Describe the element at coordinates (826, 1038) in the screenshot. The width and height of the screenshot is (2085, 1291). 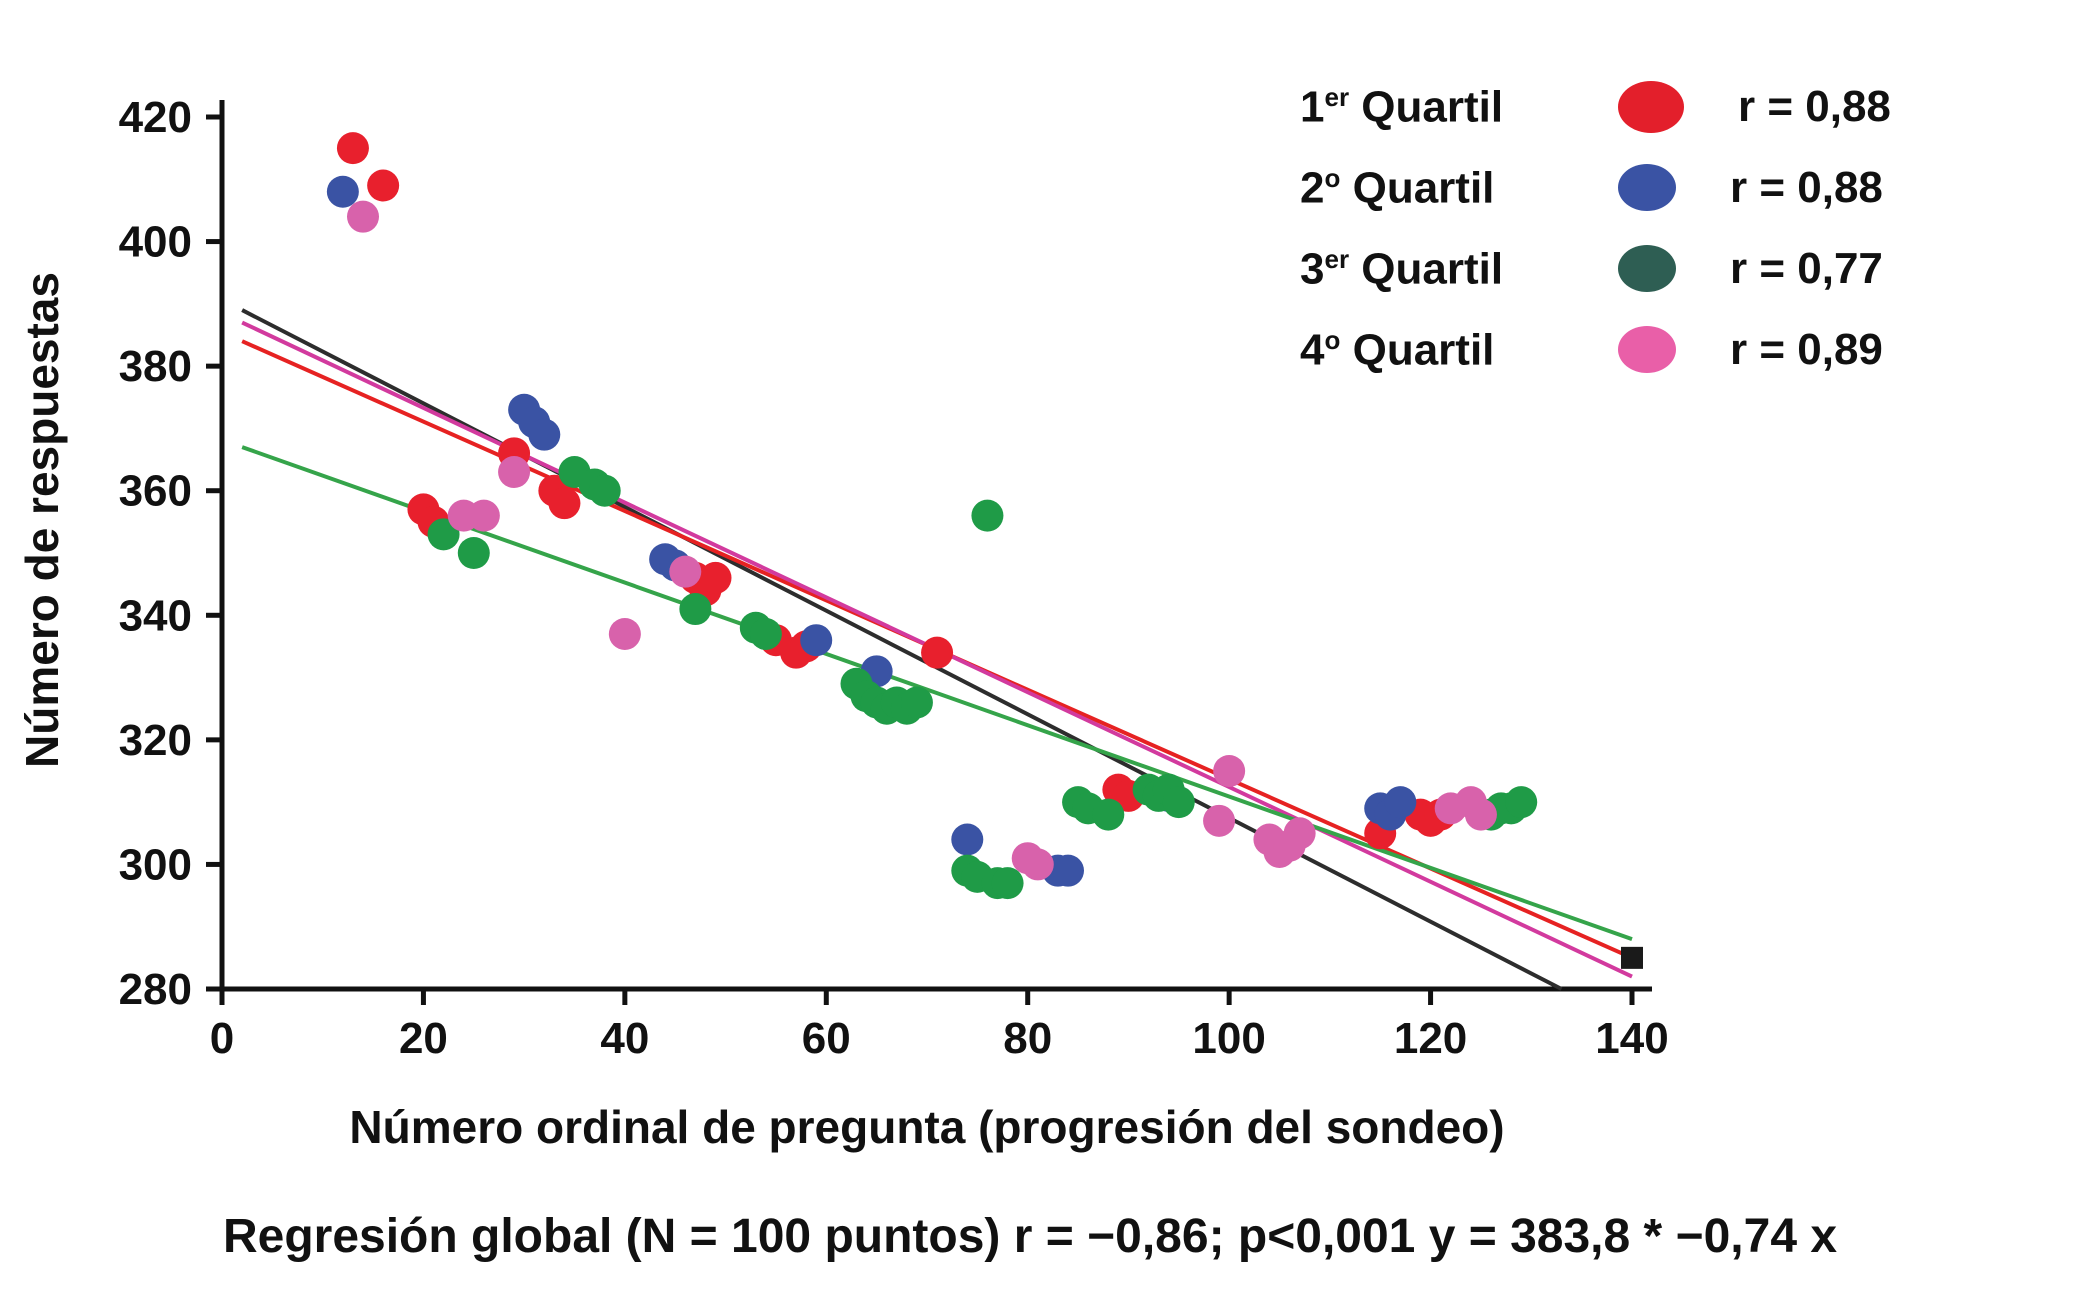
I see `x-tick-label: 60` at that location.